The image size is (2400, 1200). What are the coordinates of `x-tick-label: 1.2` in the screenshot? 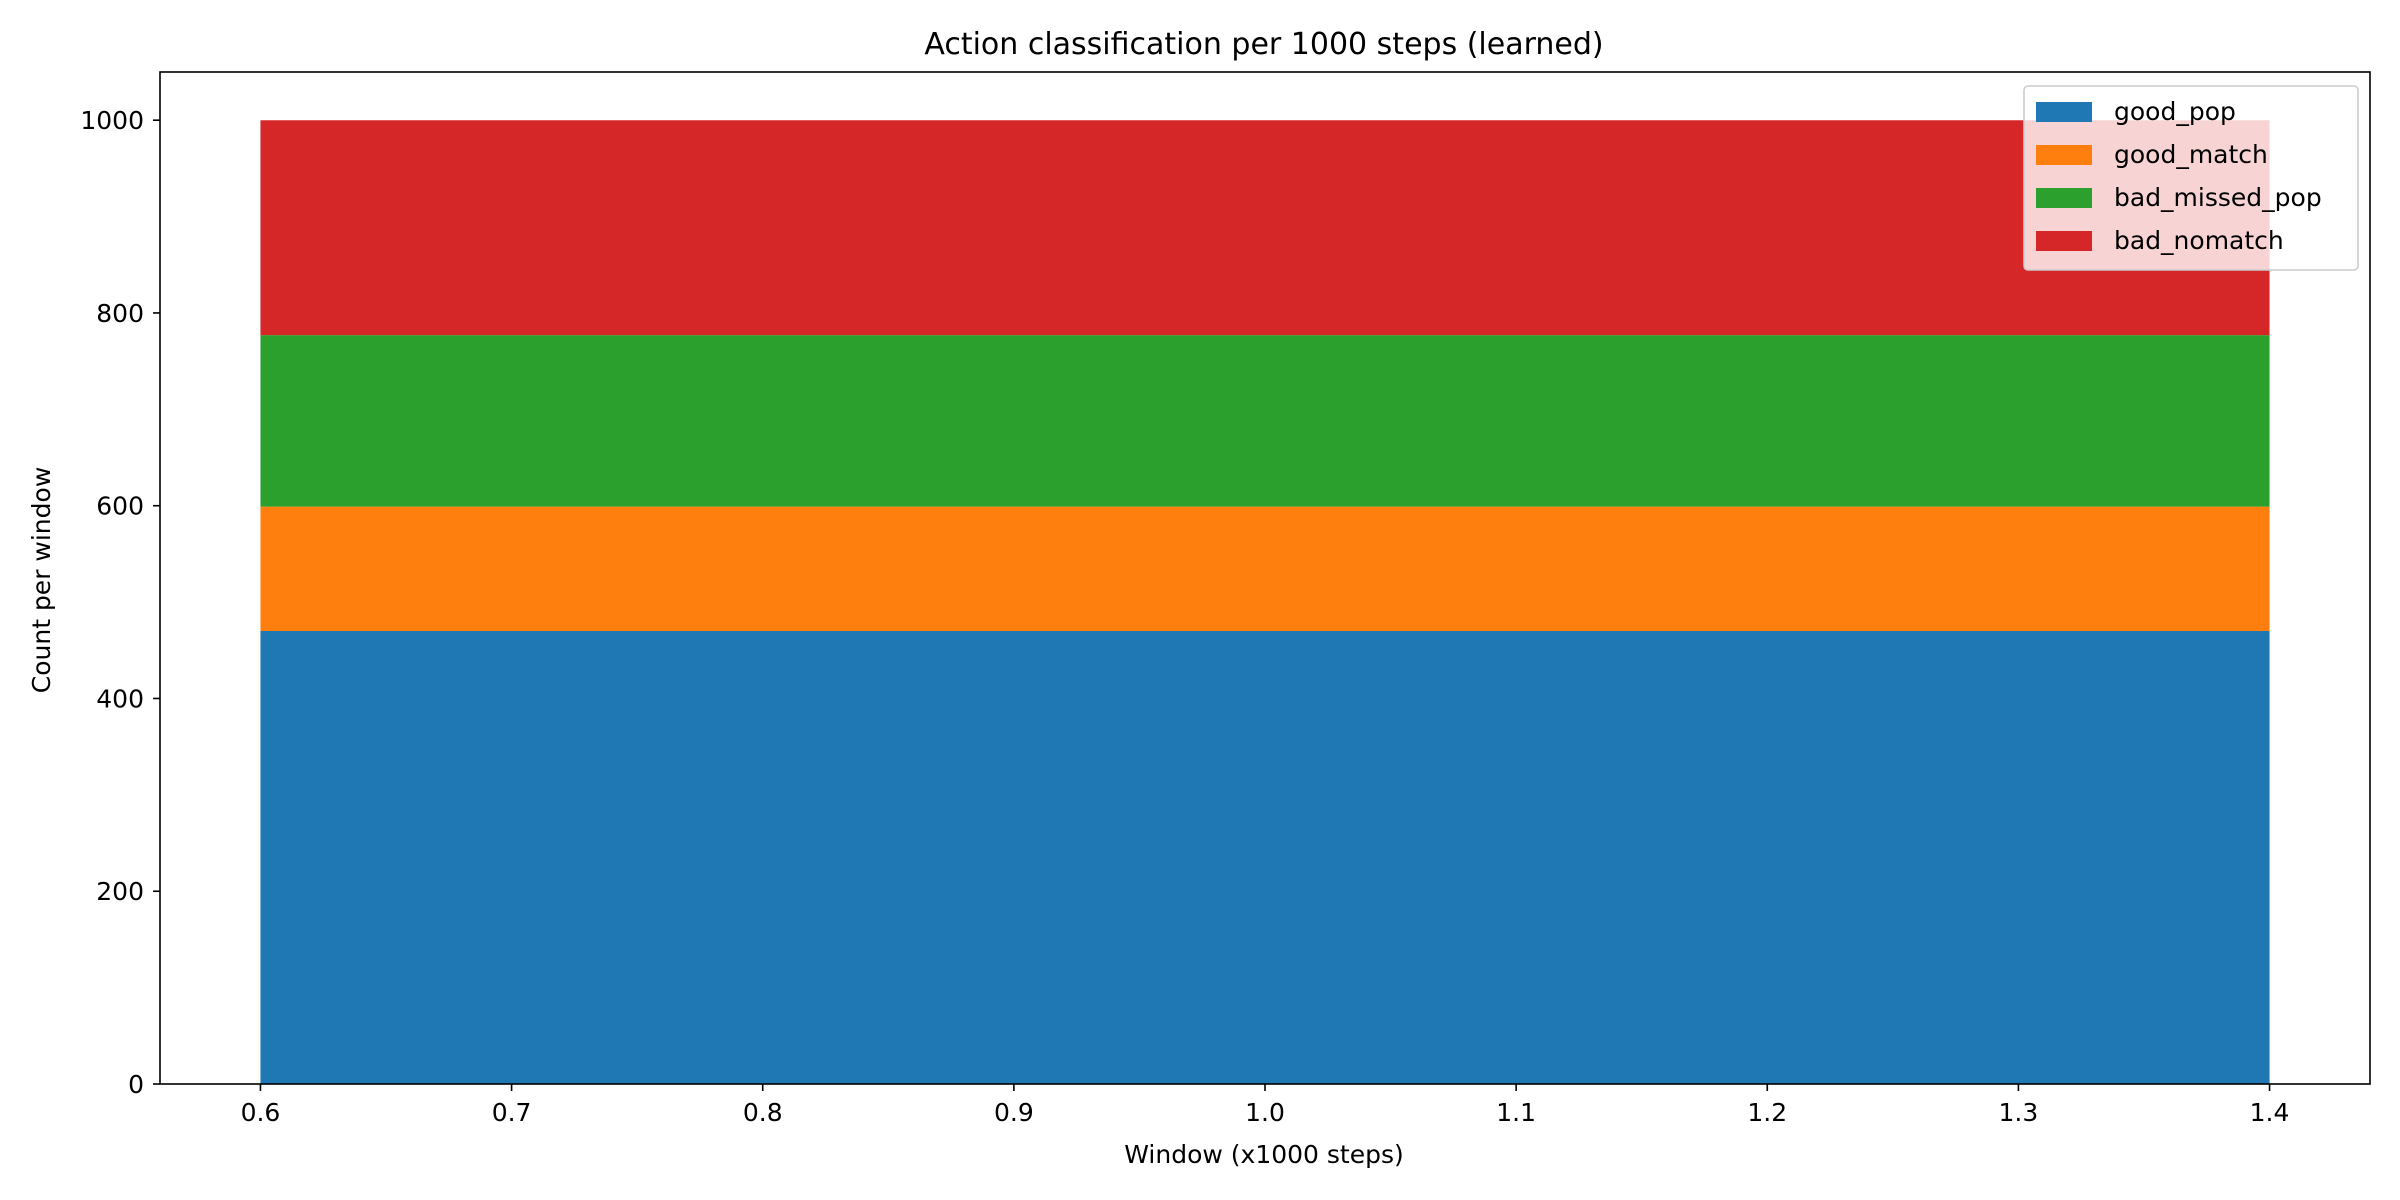 It's located at (1767, 1112).